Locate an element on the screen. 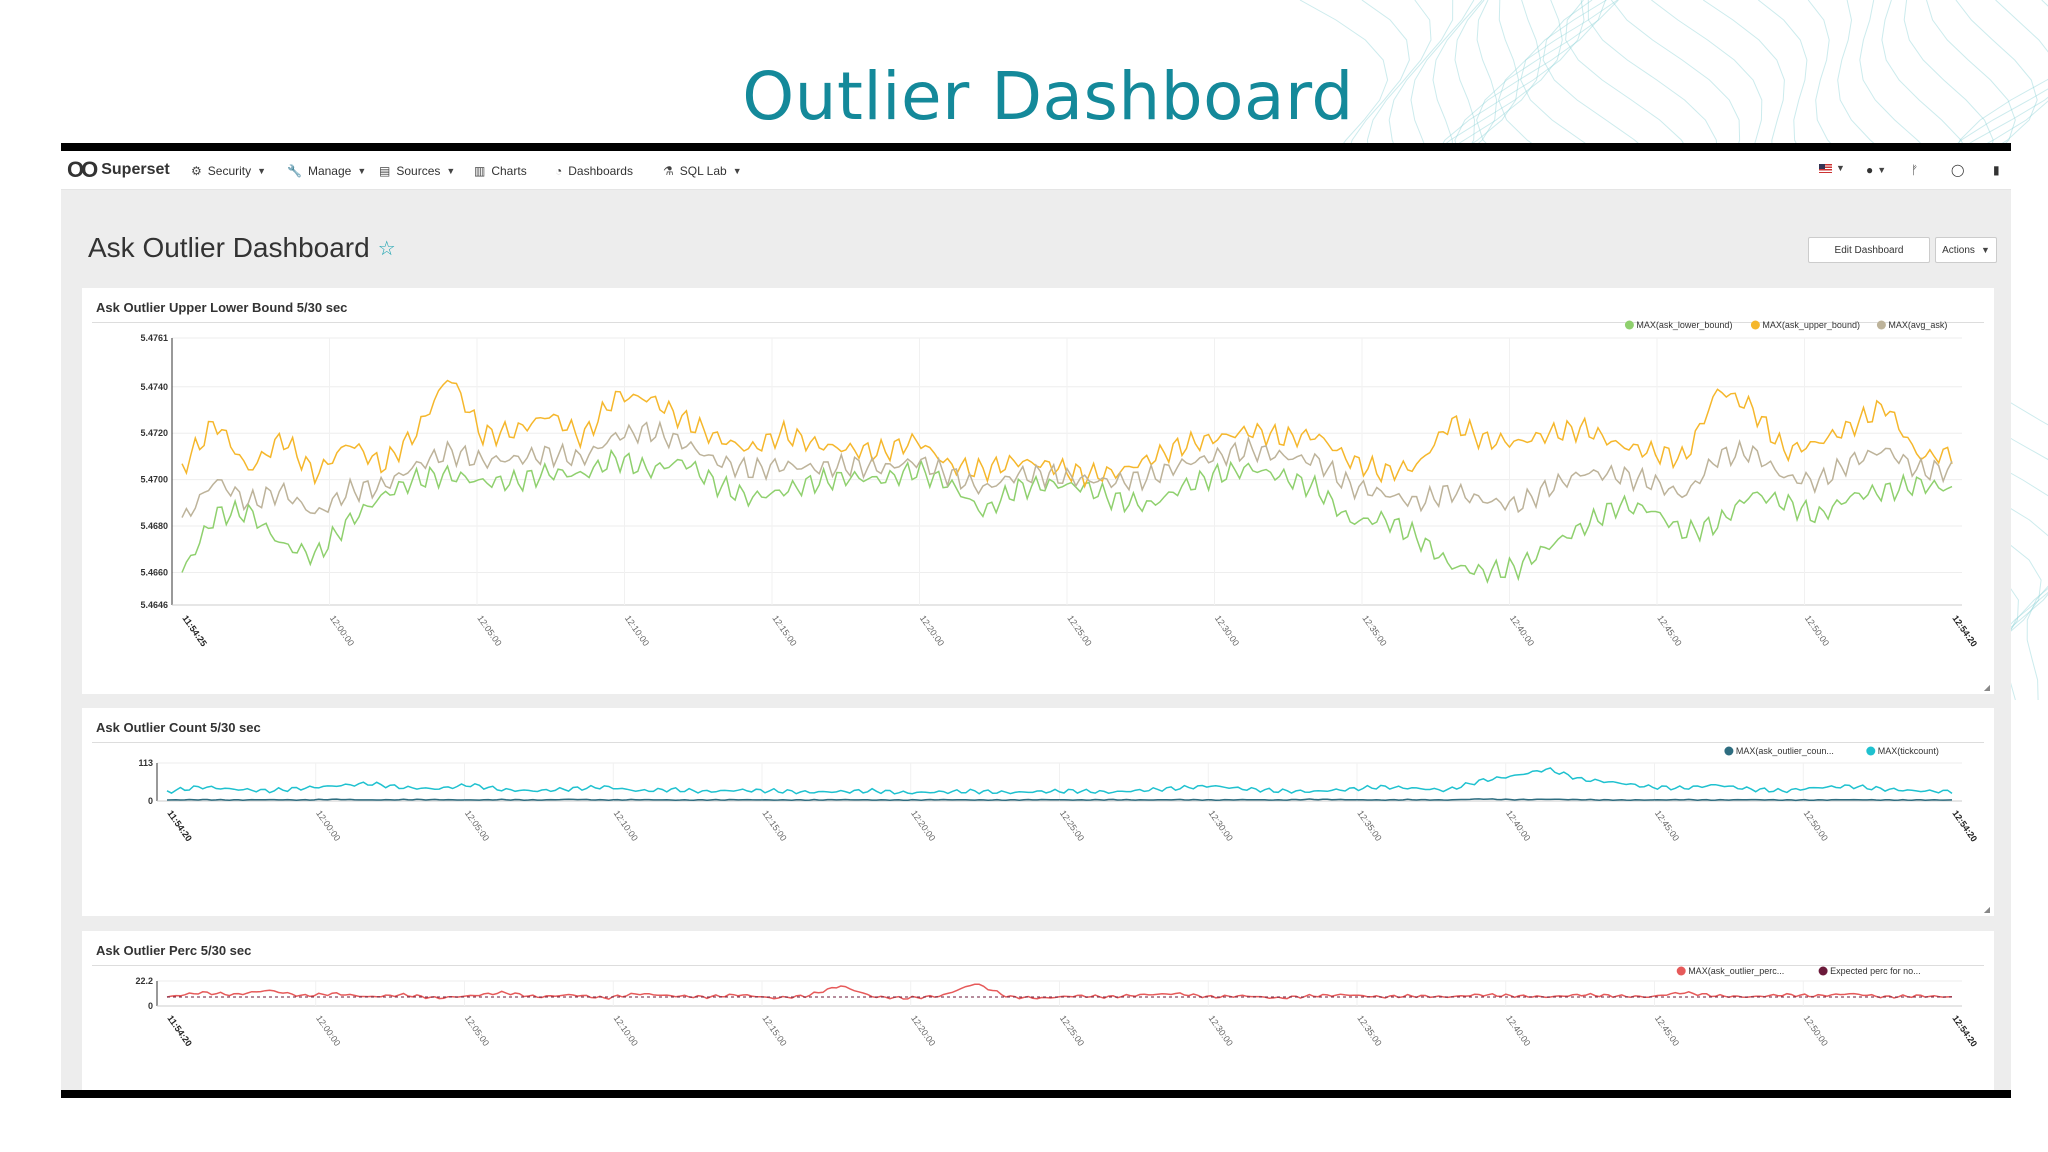 This screenshot has width=2048, height=1152. y-tick-label: 22.2 is located at coordinates (144, 981).